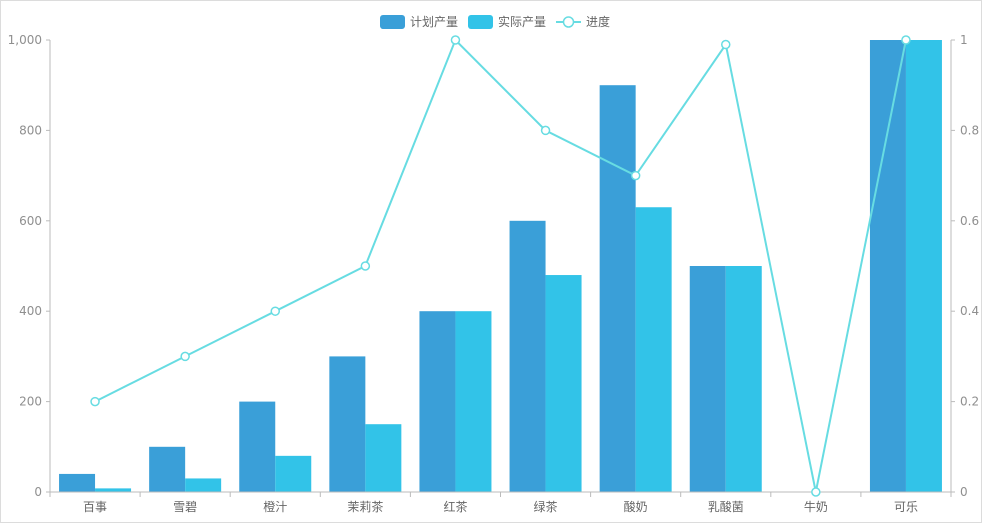  Describe the element at coordinates (546, 506) in the screenshot. I see `x-tick-label: 绿茶` at that location.